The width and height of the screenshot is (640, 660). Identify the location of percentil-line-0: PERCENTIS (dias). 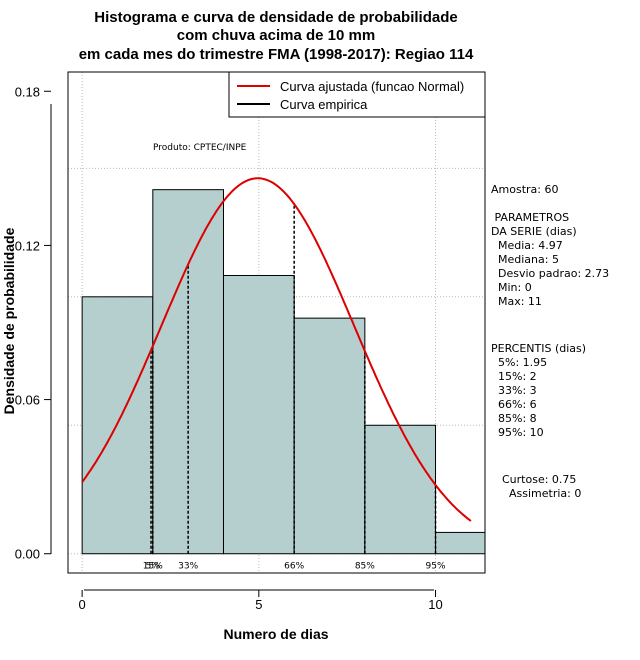
(538, 348).